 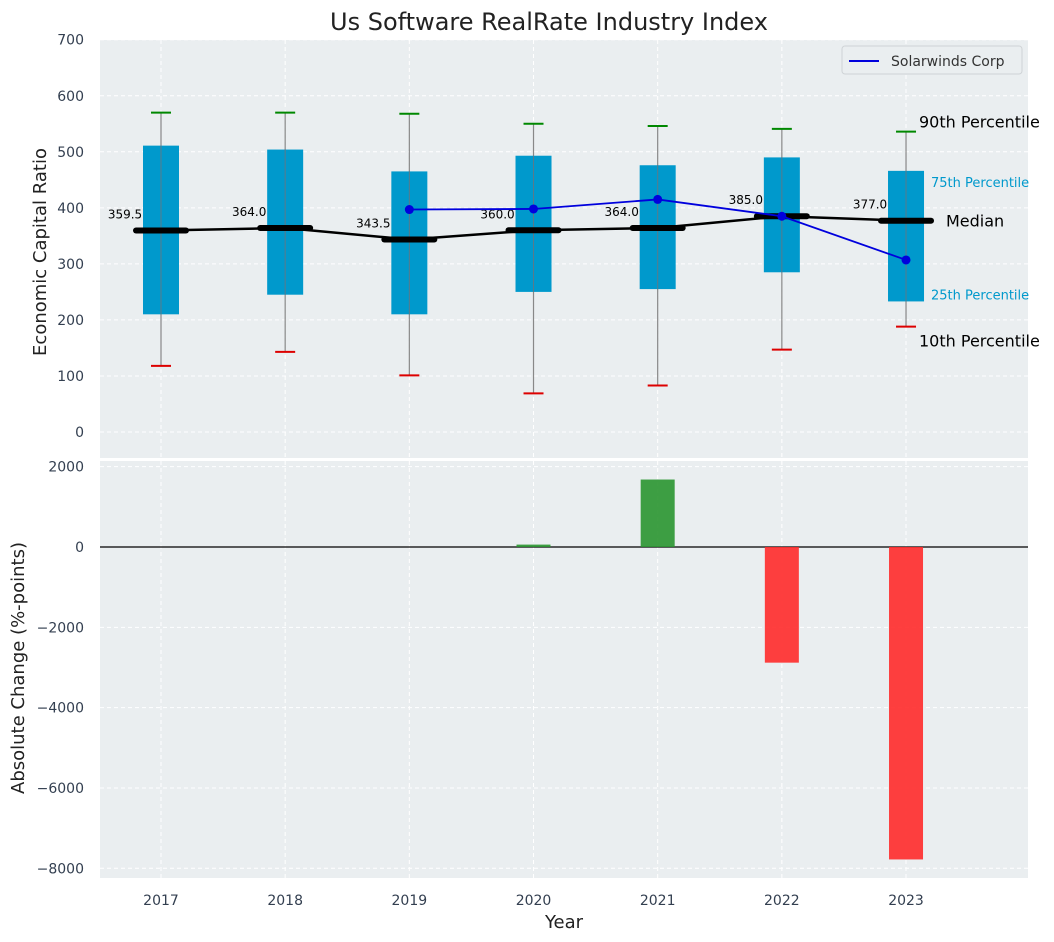 I want to click on top-y-tick-label: 200, so click(x=70, y=321).